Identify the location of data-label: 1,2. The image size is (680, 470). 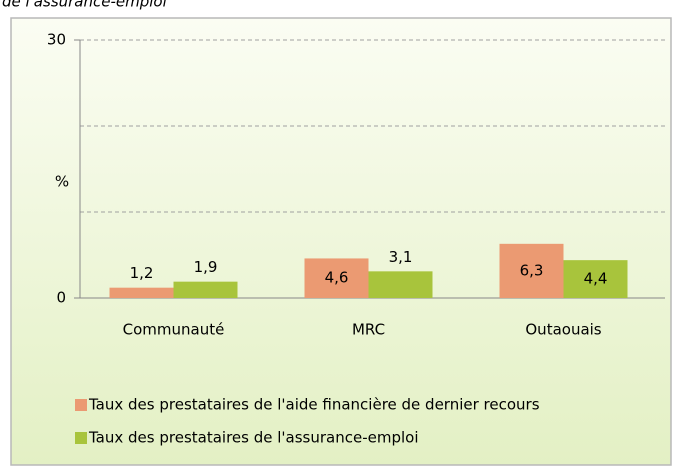
(142, 273).